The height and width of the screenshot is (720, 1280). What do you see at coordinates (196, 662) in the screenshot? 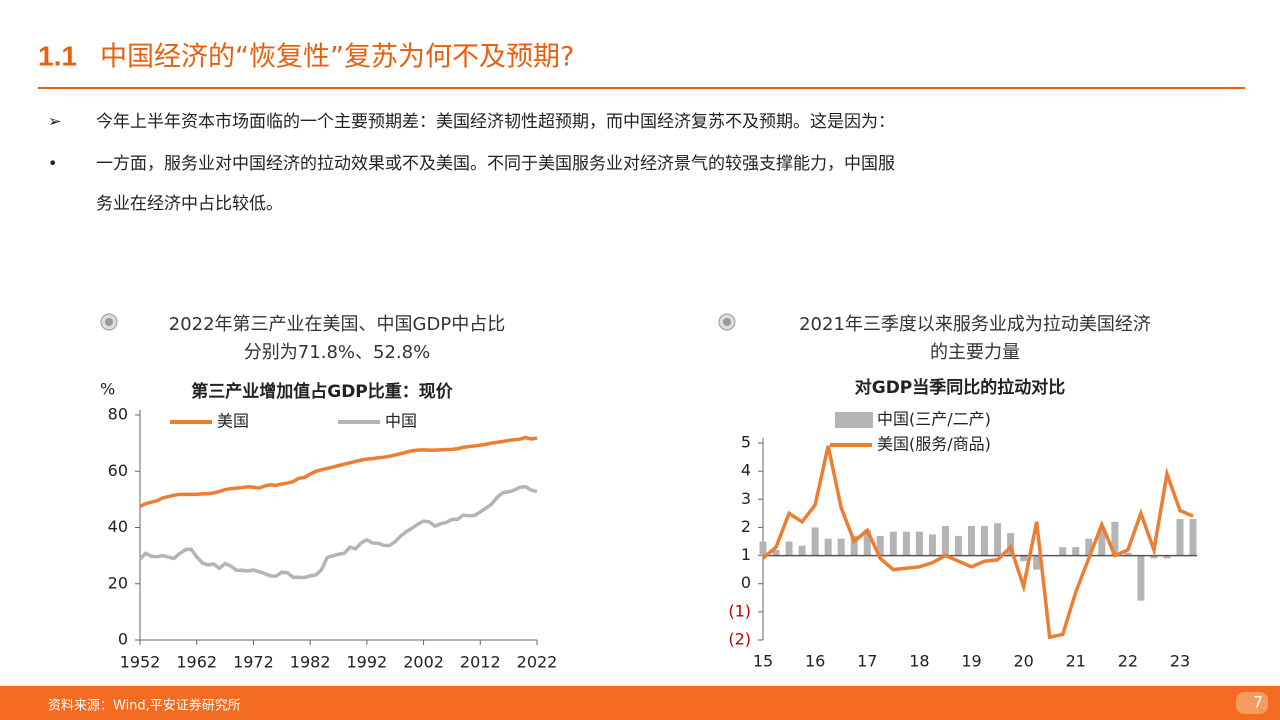
I see `x-tick-label: 1962` at bounding box center [196, 662].